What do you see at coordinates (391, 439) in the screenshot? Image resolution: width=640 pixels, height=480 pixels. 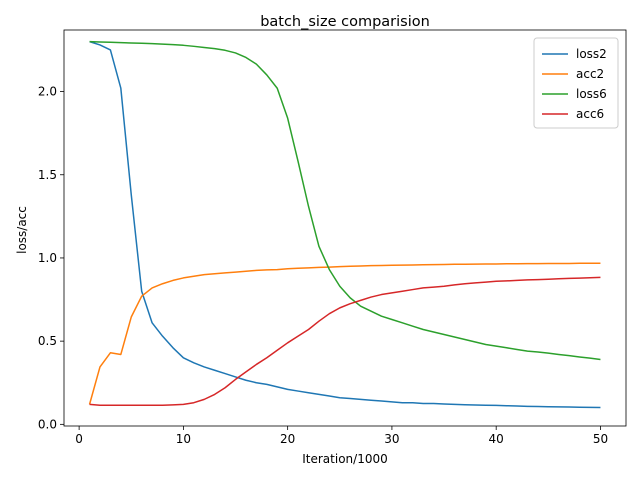 I see `x-tick-label: 30` at bounding box center [391, 439].